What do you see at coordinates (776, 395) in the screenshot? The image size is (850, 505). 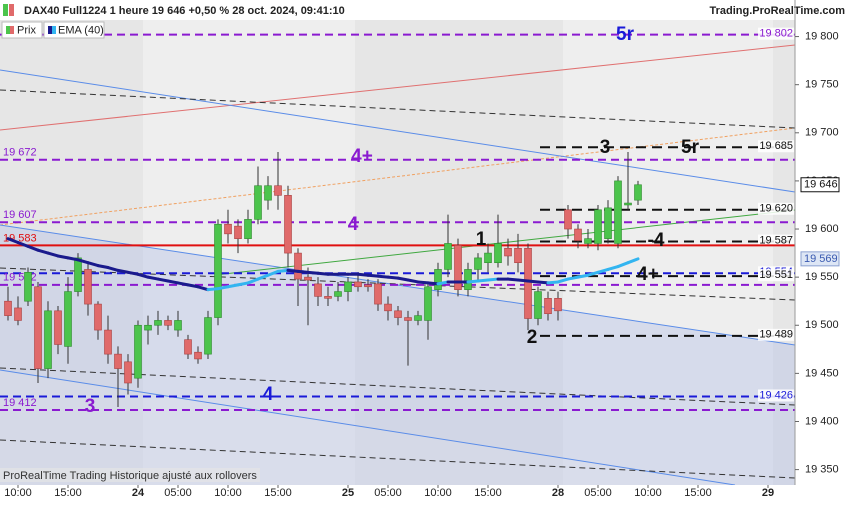 I see `level-label: 19 426` at bounding box center [776, 395].